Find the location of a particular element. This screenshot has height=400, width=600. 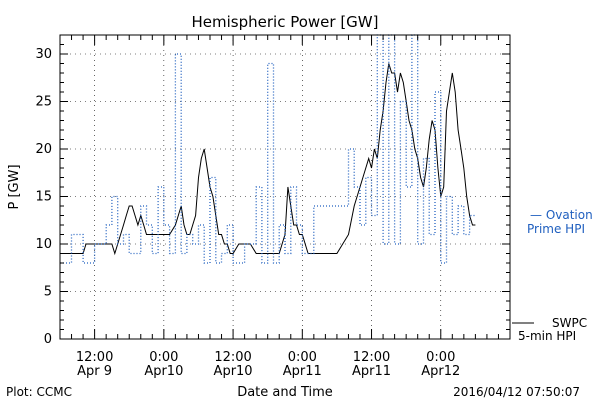

y-tick-label: 10 is located at coordinates (43, 244).